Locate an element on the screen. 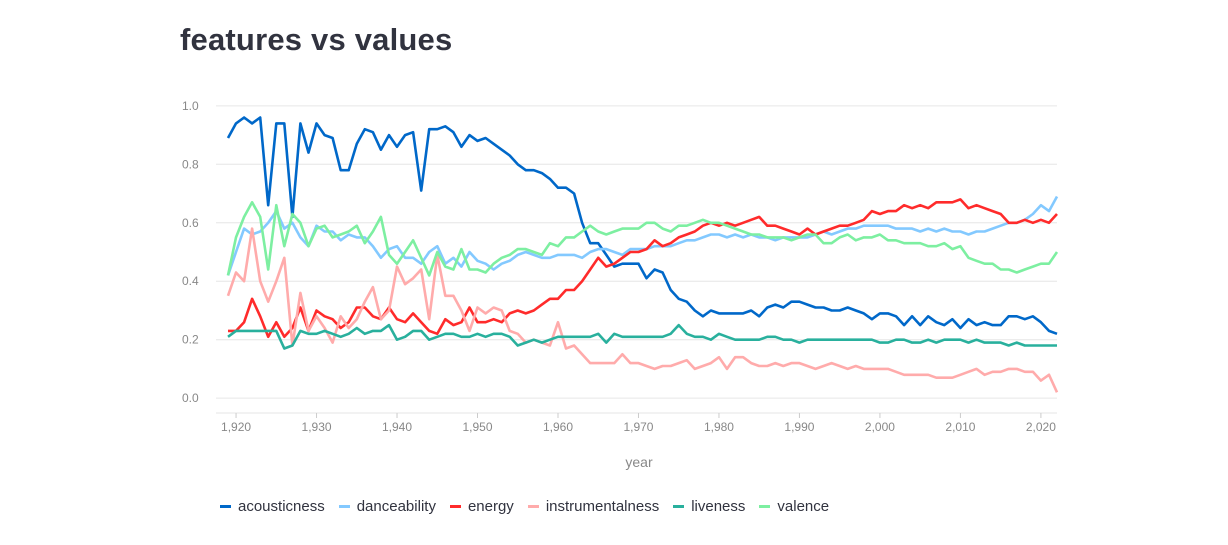 The width and height of the screenshot is (1228, 545). x-tick-label: 2,010 is located at coordinates (960, 427).